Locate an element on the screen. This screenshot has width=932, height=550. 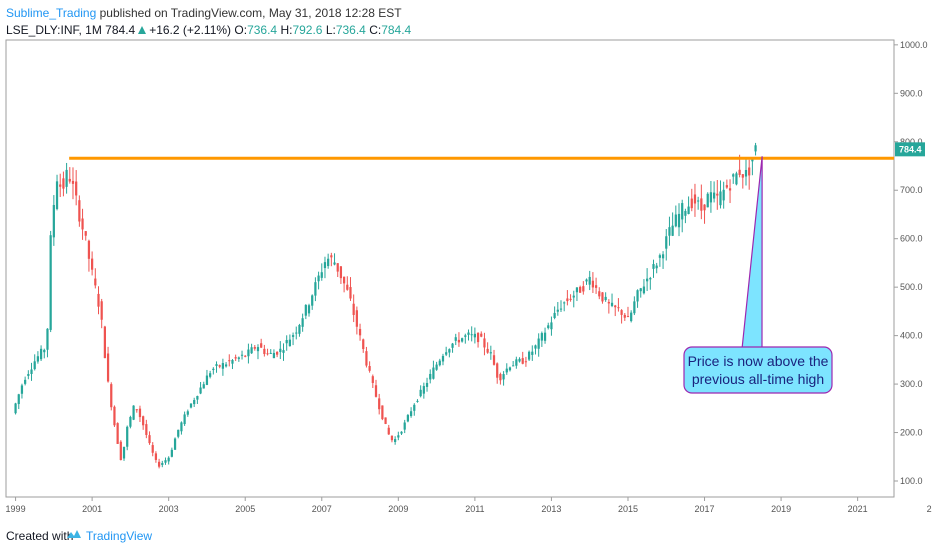
up-arrow-icon is located at coordinates (142, 30).